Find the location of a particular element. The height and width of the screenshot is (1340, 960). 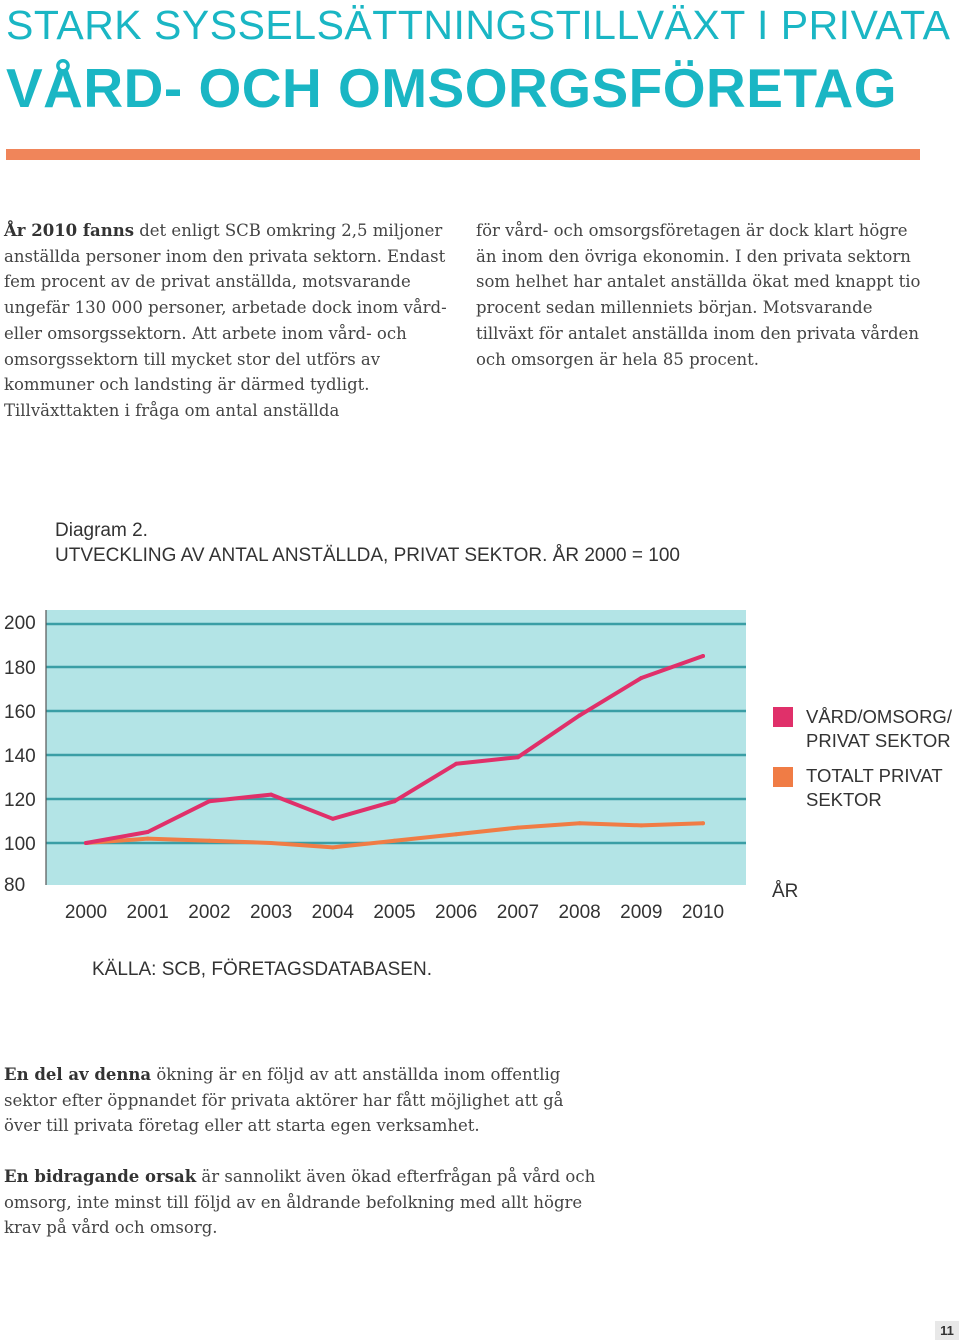

series-point-vard-2003 is located at coordinates (271, 794).